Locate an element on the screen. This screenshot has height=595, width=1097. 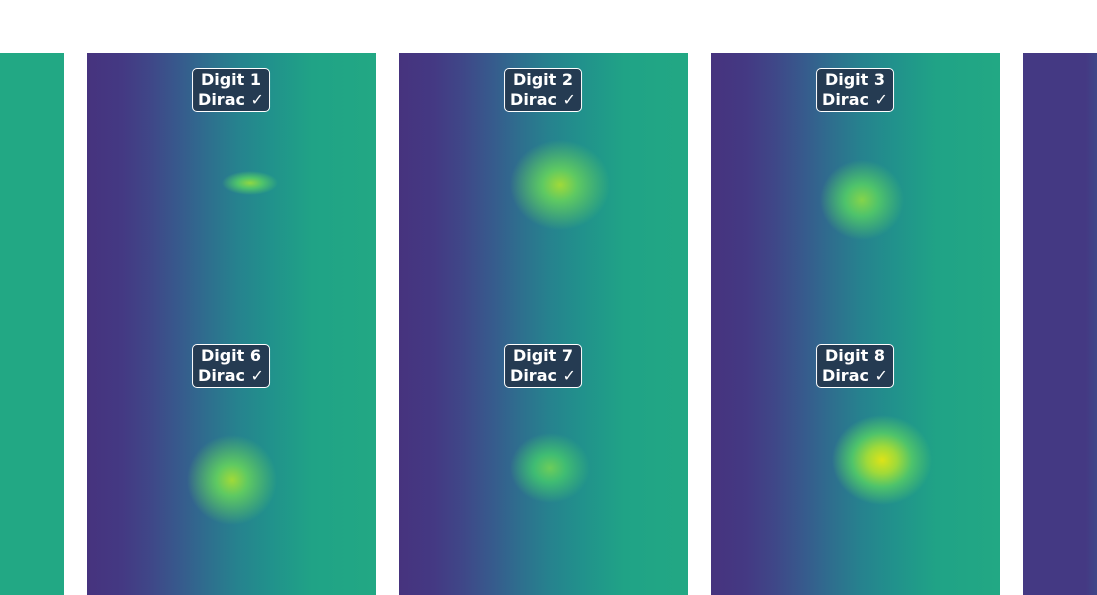
label-box: Digit 7 Dirac ✓ is located at coordinates (543, 366).